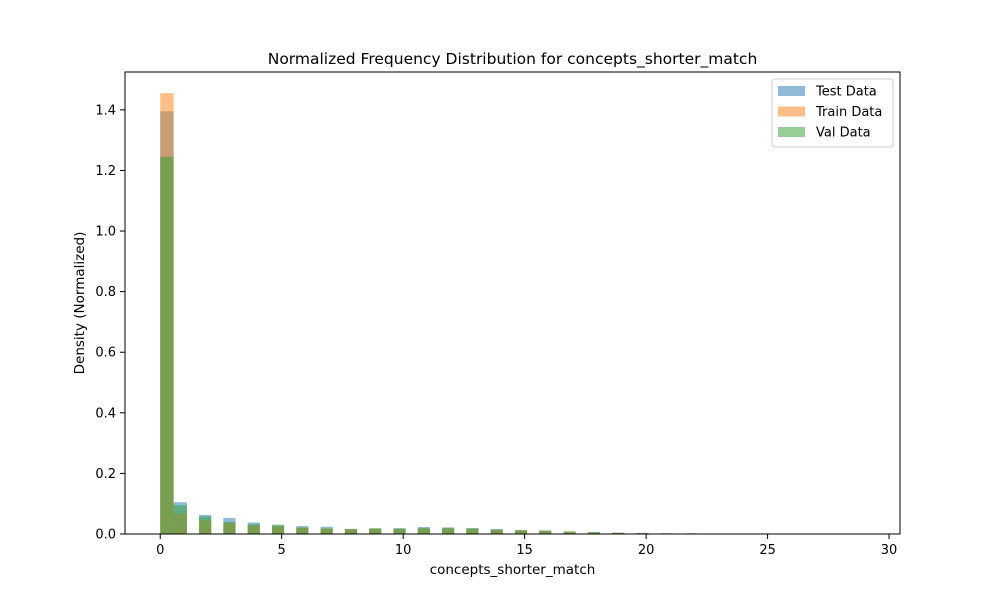 The height and width of the screenshot is (604, 1000). Describe the element at coordinates (846, 92) in the screenshot. I see `legend-label-test-data: Test Data` at that location.